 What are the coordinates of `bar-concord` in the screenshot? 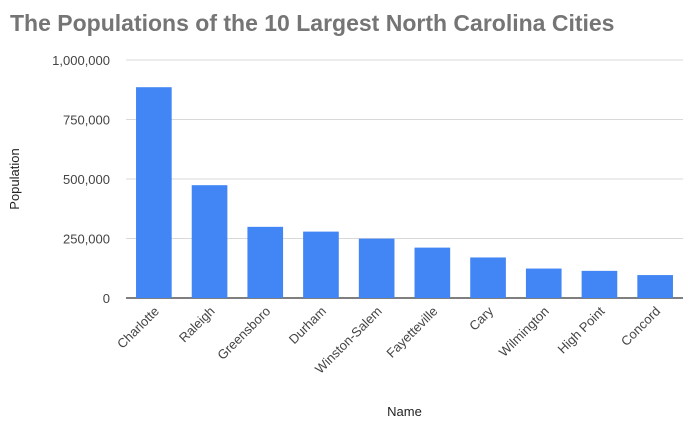 It's located at (655, 286).